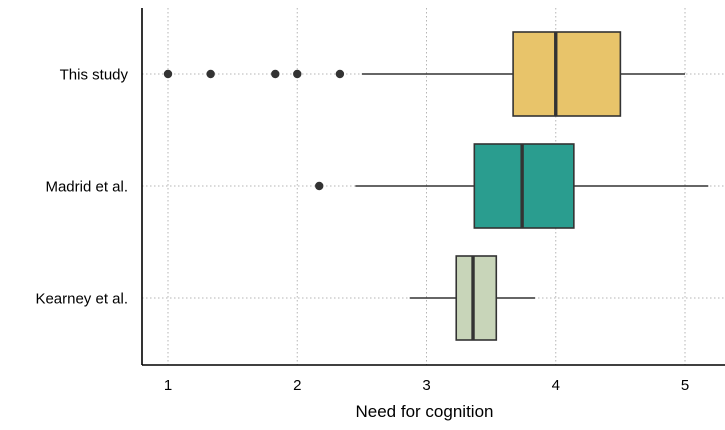  Describe the element at coordinates (476, 298) in the screenshot. I see `box-kearney-et-al` at that location.